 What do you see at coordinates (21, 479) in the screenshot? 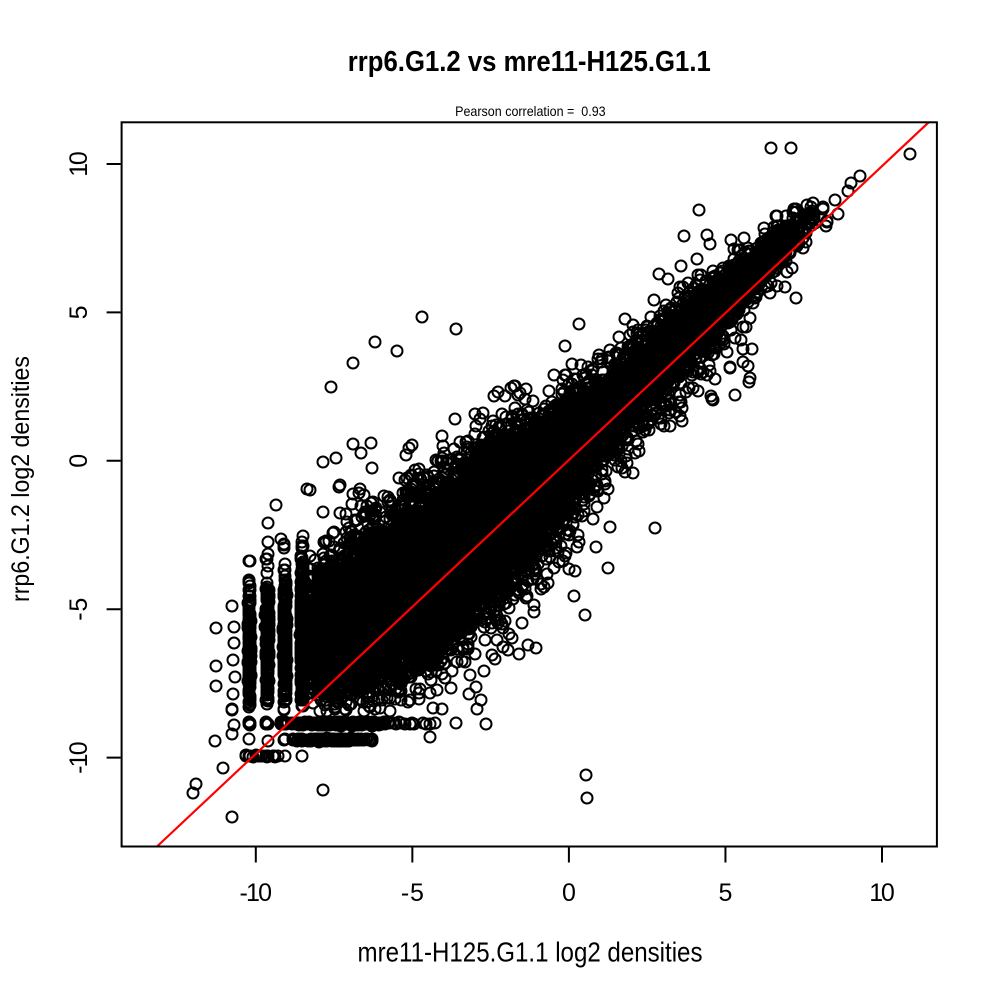
I see `svg-text: rrp6.G1.2 log2 densities` at bounding box center [21, 479].